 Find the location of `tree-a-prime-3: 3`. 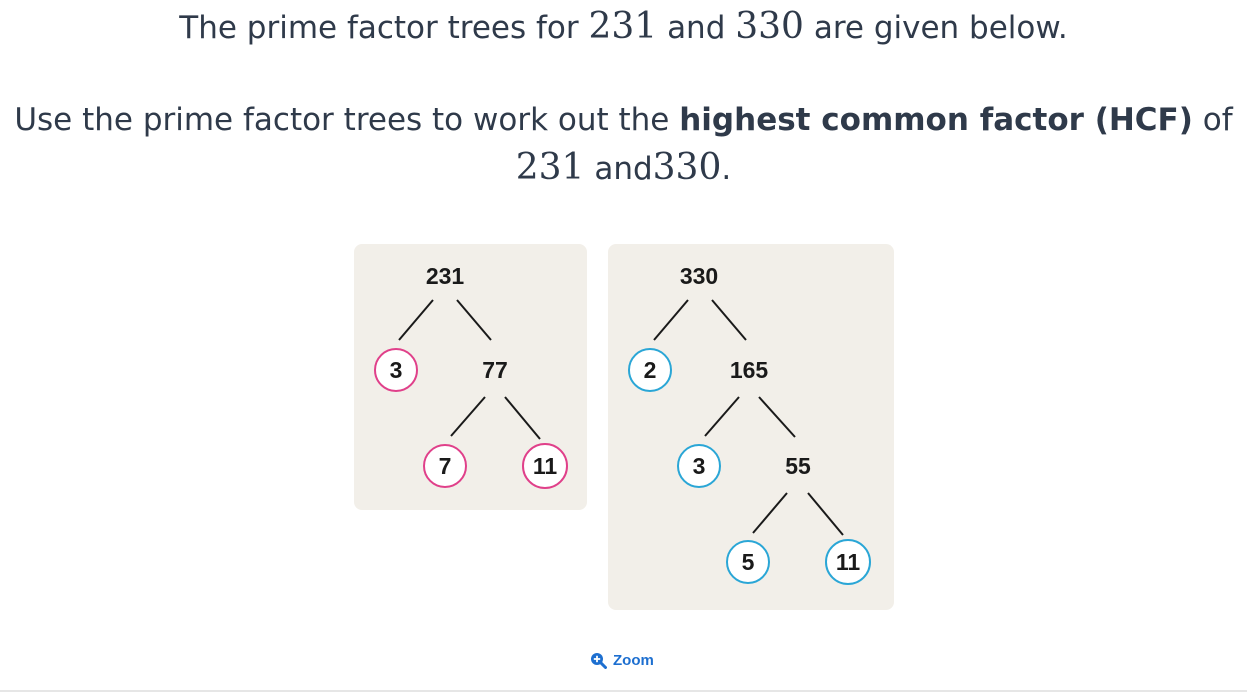

tree-a-prime-3: 3 is located at coordinates (396, 370).